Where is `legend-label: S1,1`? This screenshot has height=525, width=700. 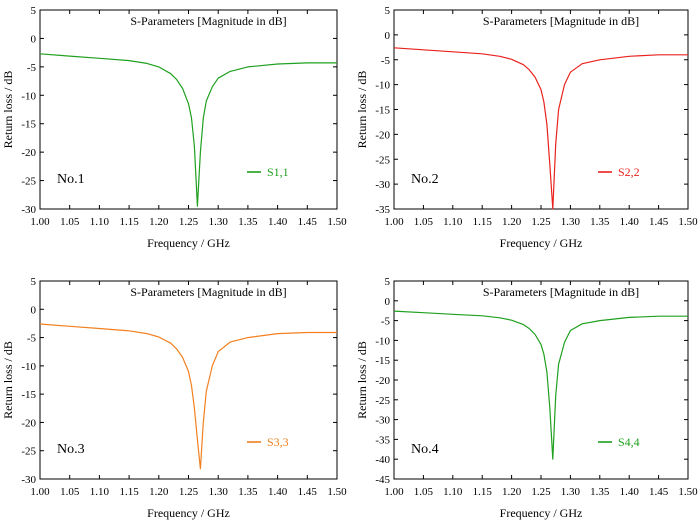 legend-label: S1,1 is located at coordinates (278, 172).